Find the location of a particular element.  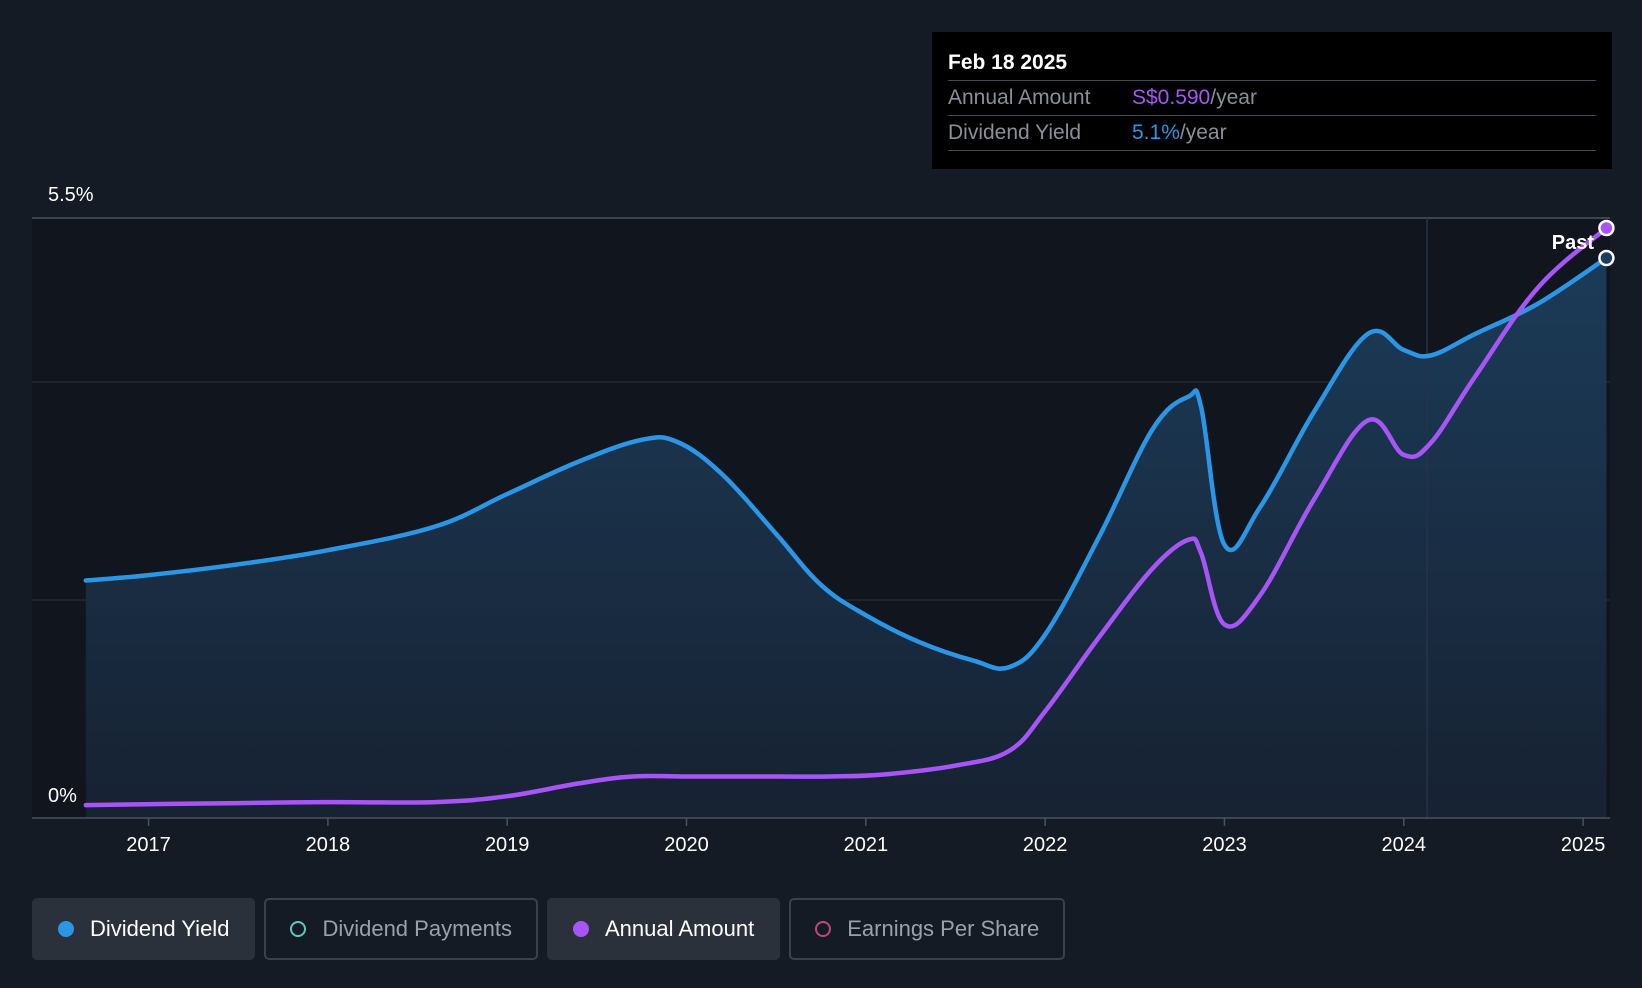

x-tick-label: 2024 is located at coordinates (1404, 845).